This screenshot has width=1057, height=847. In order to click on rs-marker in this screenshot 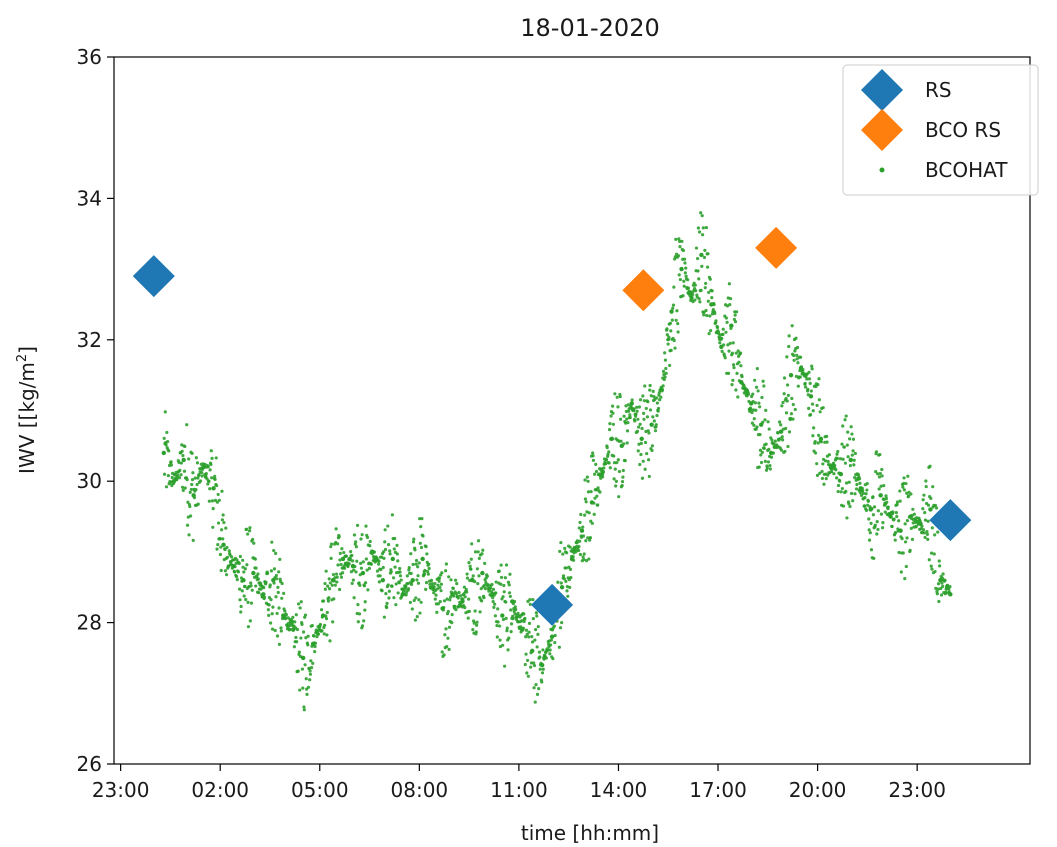, I will do `click(552, 604)`.